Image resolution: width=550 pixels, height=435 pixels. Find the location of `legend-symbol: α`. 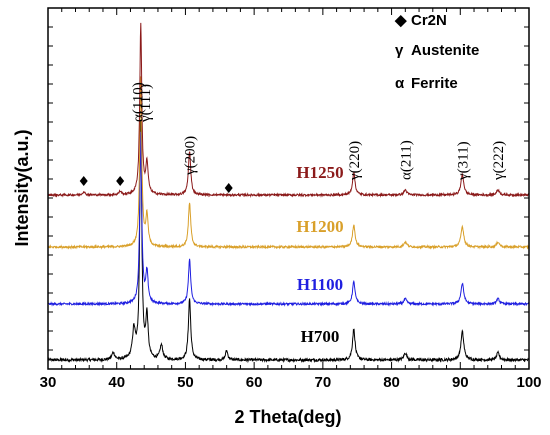

legend-symbol: α is located at coordinates (400, 83).